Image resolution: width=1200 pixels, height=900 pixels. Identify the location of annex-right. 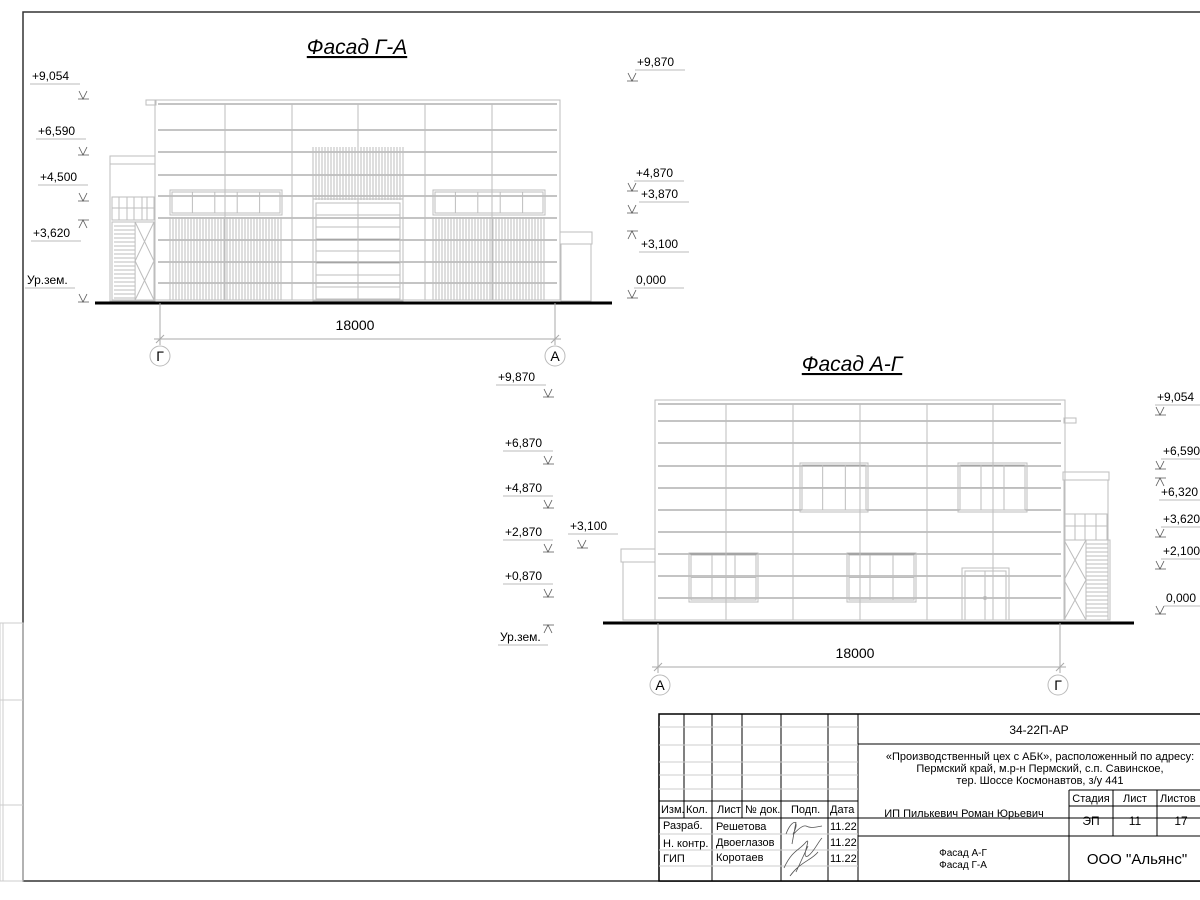
(576, 272).